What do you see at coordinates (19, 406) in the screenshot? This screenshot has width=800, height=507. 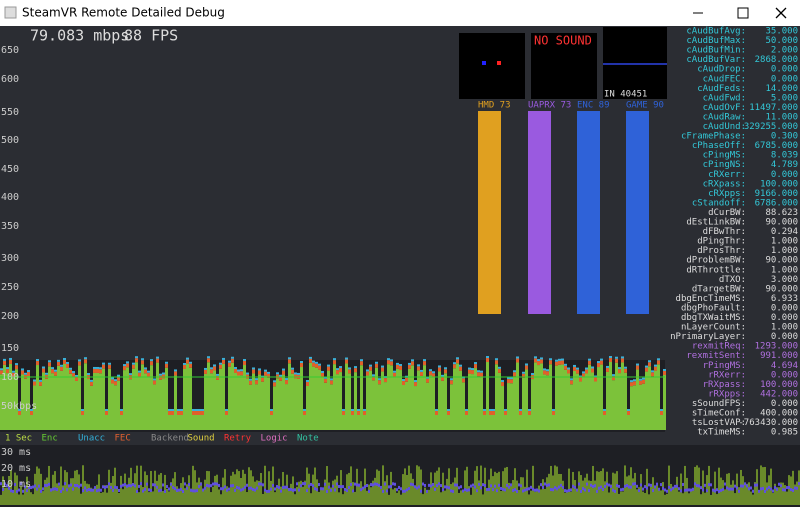 I see `axis-label: 50kbps` at bounding box center [19, 406].